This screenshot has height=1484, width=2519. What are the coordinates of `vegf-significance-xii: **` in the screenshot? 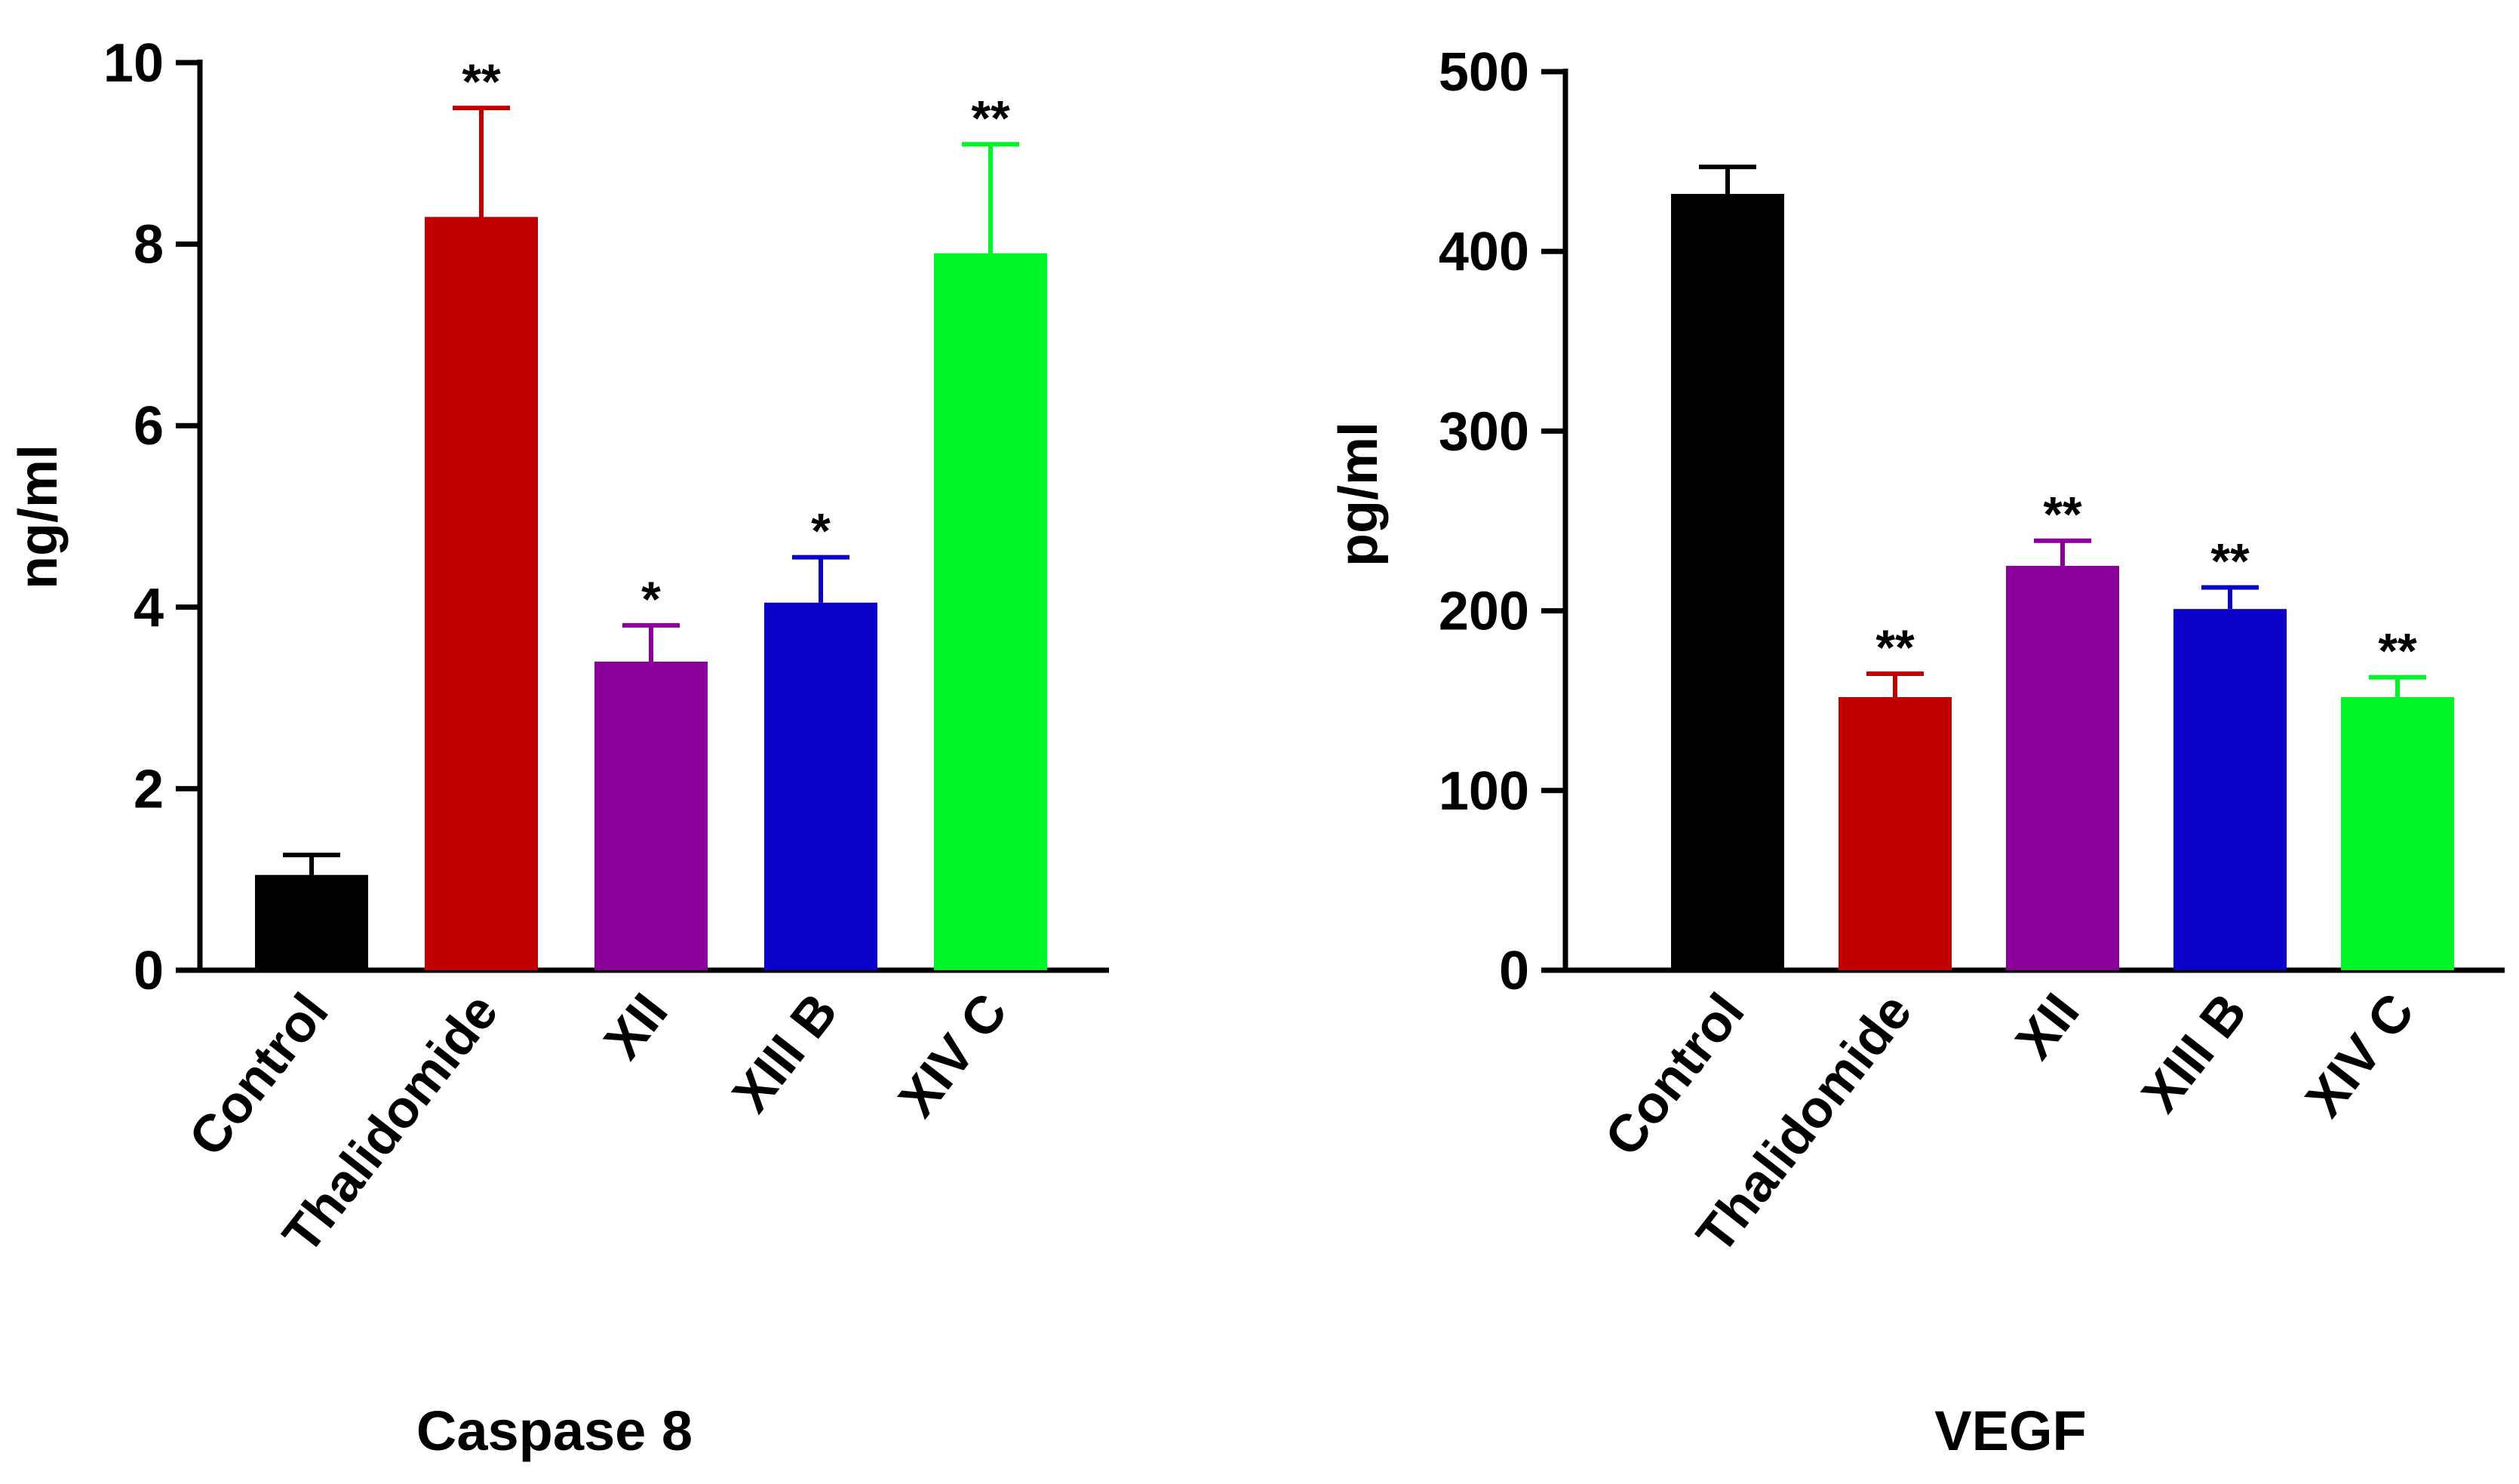 It's located at (2062, 514).